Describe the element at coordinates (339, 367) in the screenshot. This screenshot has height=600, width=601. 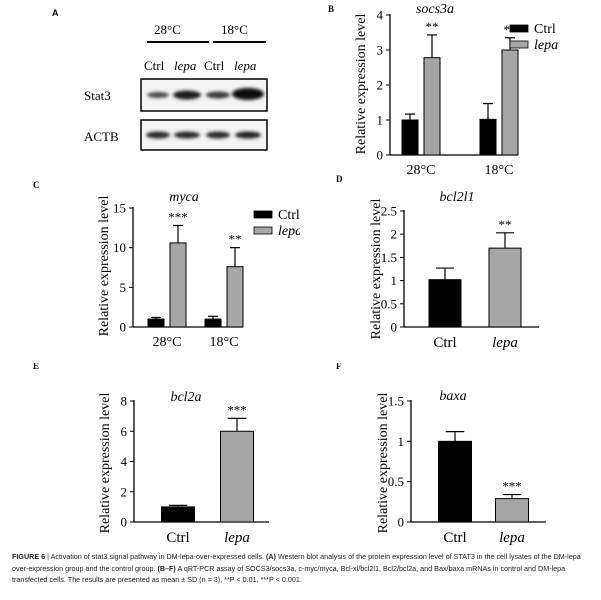
I see `panel-letter-f: F` at that location.